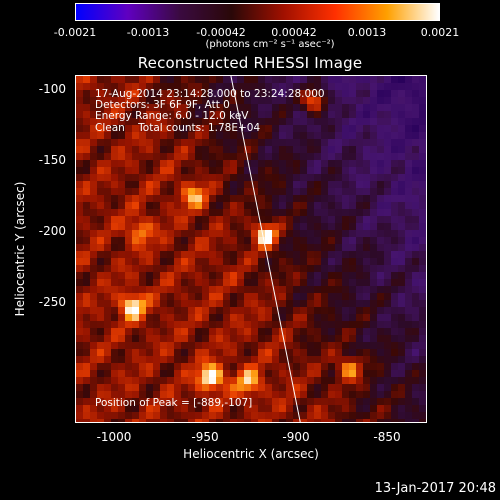 The width and height of the screenshot is (500, 500). Describe the element at coordinates (20, 249) in the screenshot. I see `y-axis-label: Heliocentric Y (arcsec)` at that location.